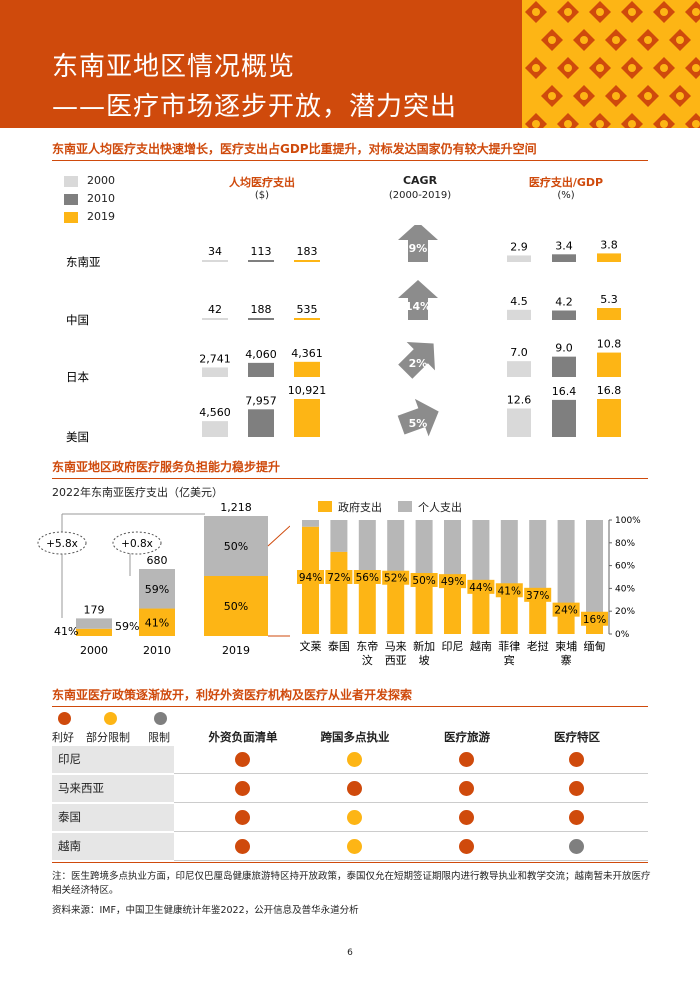 This screenshot has height=991, width=700. Describe the element at coordinates (71, 199) in the screenshot. I see `legend-swatch-2010` at that location.